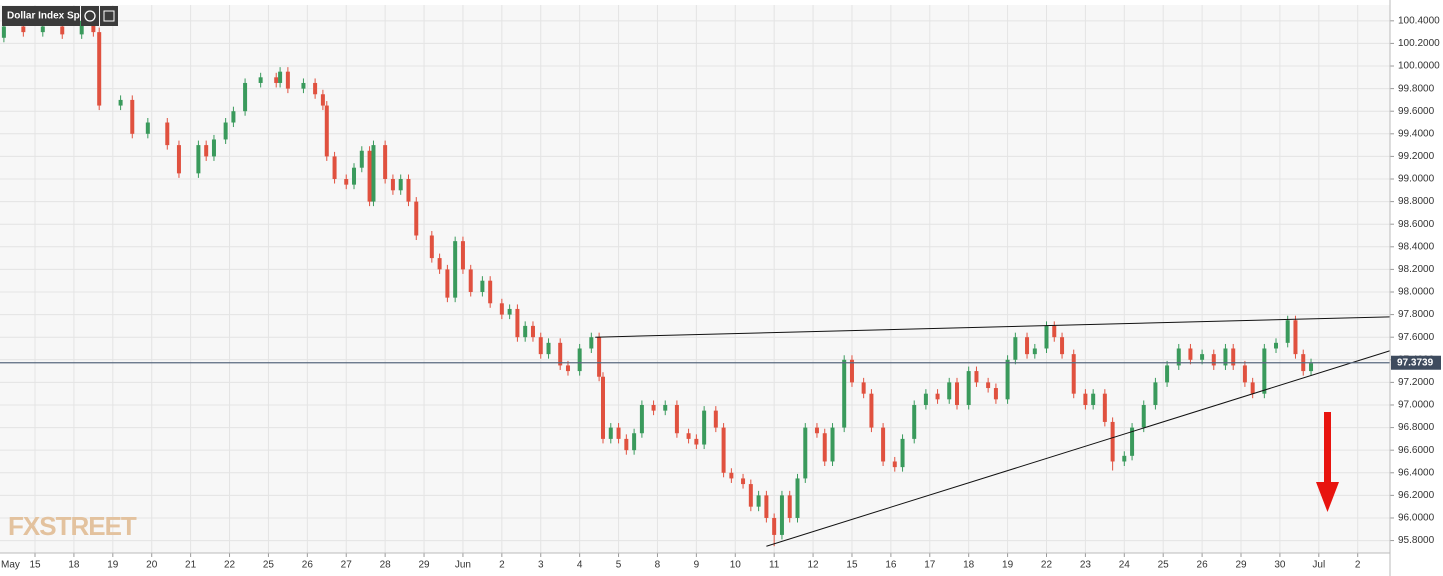  Describe the element at coordinates (658, 565) in the screenshot. I see `x-tick-label: 8` at that location.